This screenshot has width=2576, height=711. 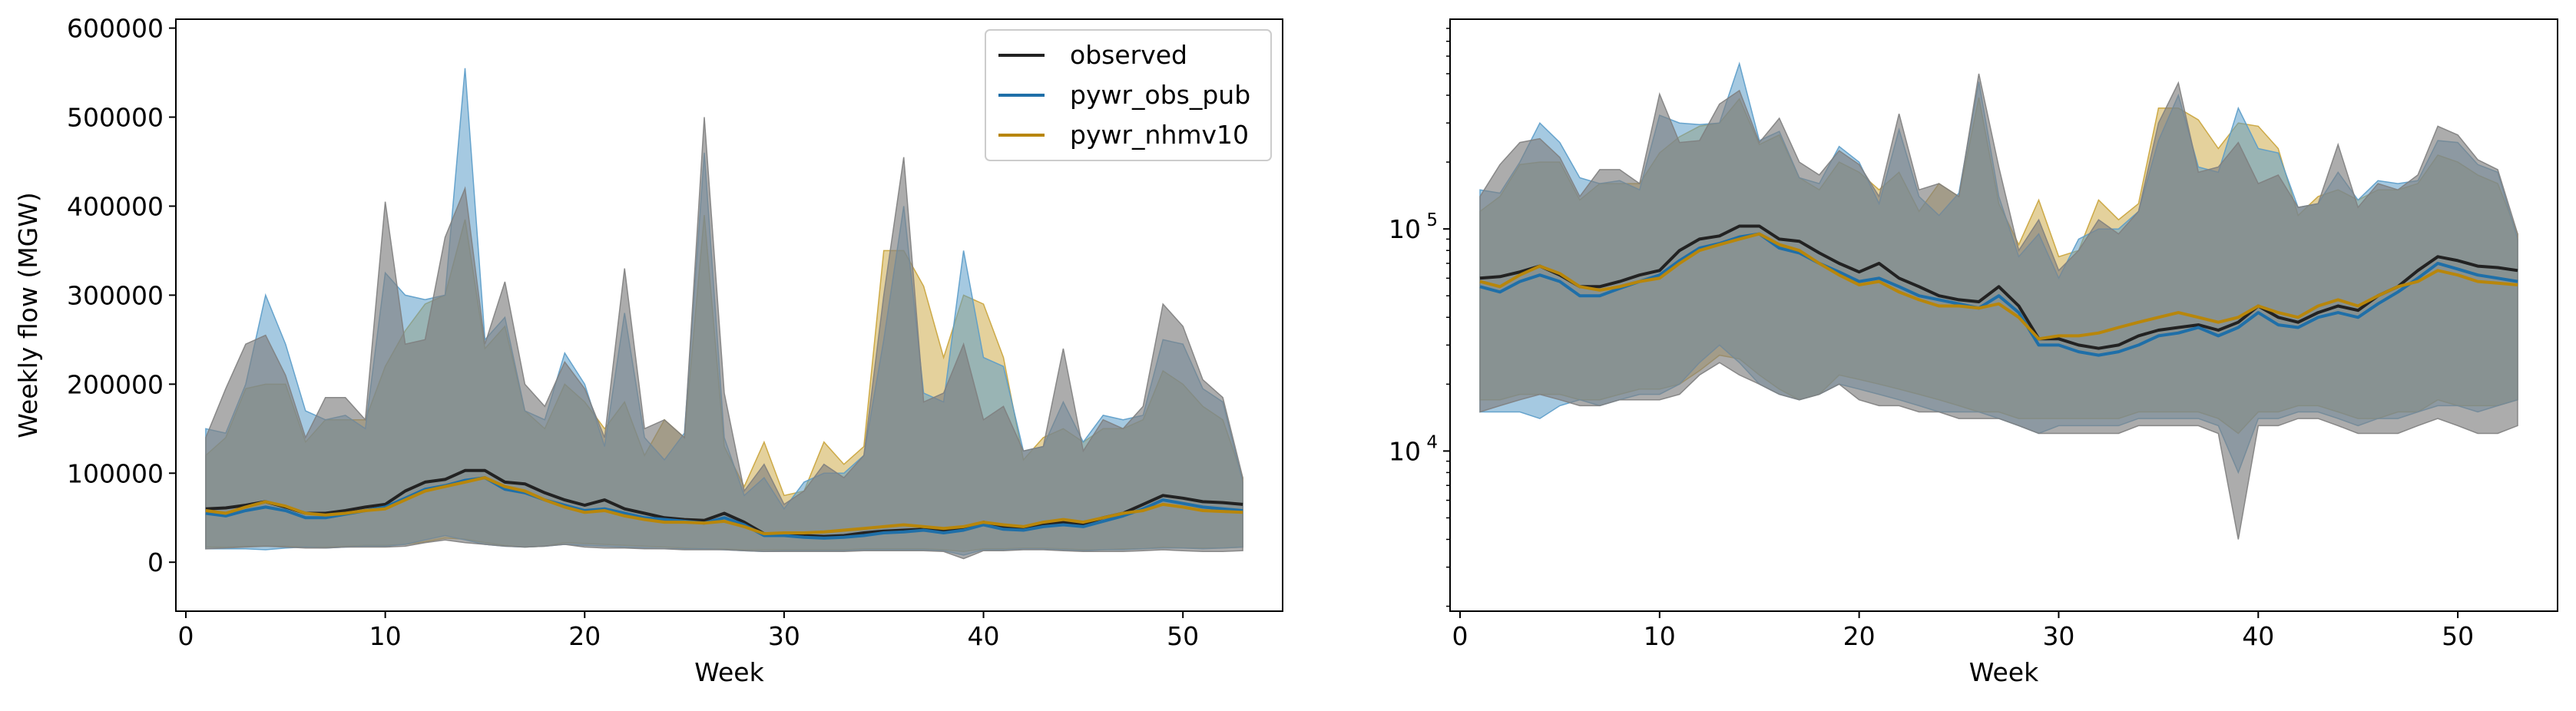 What do you see at coordinates (1159, 135) in the screenshot?
I see `legend-label-pywr_nhmv10: pywr_nhmv10` at bounding box center [1159, 135].